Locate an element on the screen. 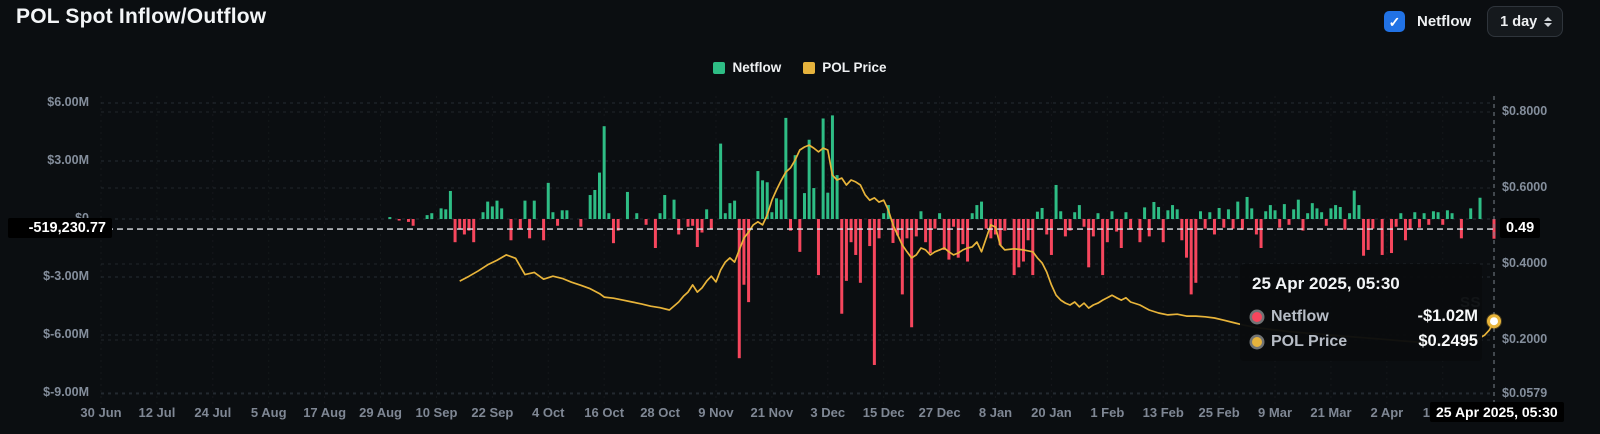 This screenshot has width=1600, height=434. x-axis-label: 25 Feb is located at coordinates (1219, 412).